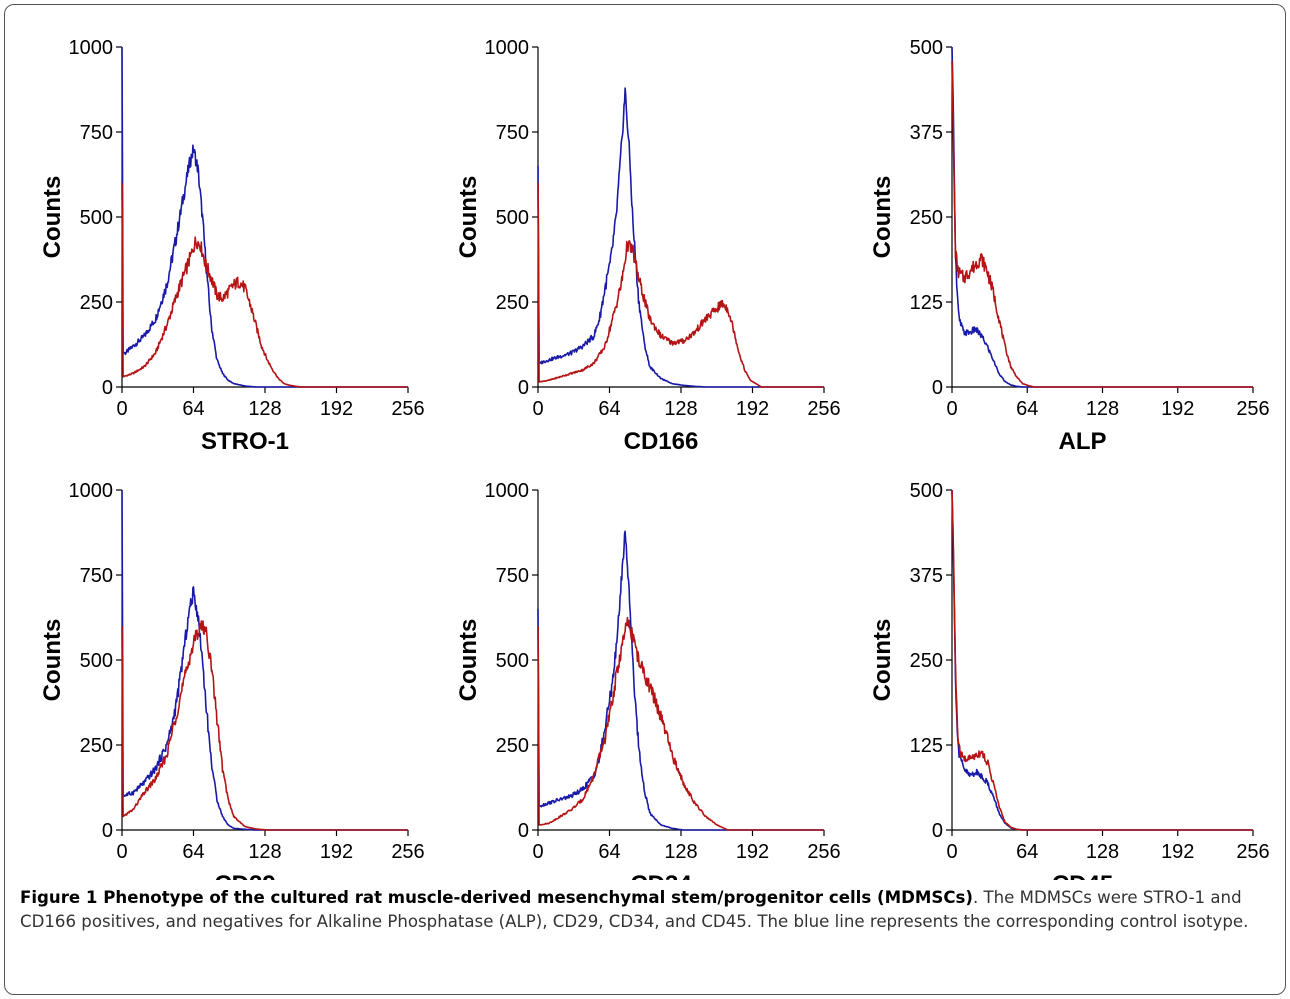  What do you see at coordinates (245, 441) in the screenshot?
I see `x-axis-title: STRO-1` at bounding box center [245, 441].